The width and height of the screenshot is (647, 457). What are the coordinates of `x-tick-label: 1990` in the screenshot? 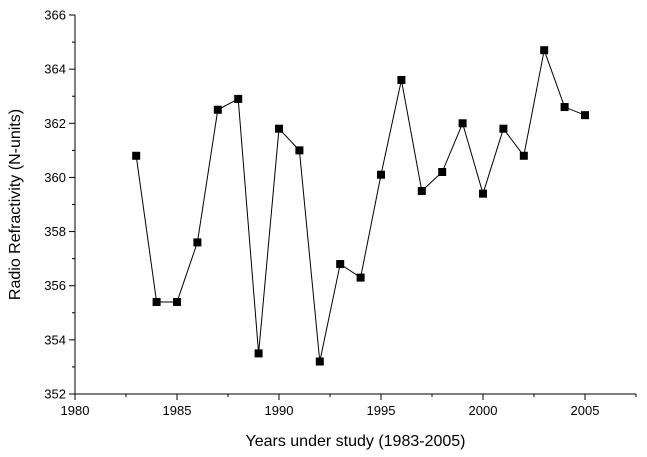 It's located at (279, 410).